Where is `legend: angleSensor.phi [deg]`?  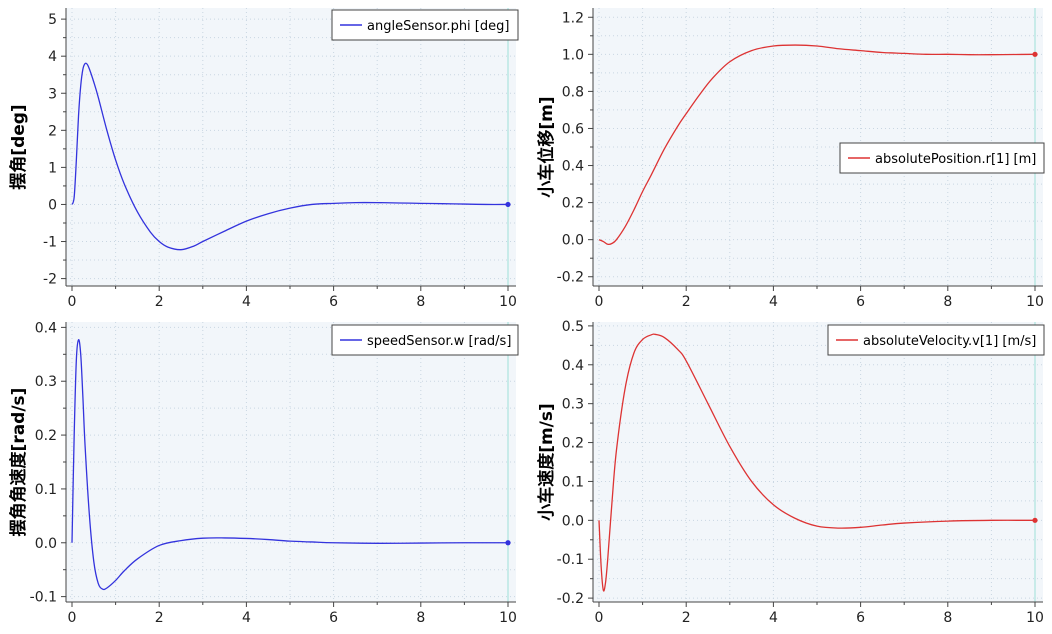
legend: angleSensor.phi [deg] is located at coordinates (425, 25).